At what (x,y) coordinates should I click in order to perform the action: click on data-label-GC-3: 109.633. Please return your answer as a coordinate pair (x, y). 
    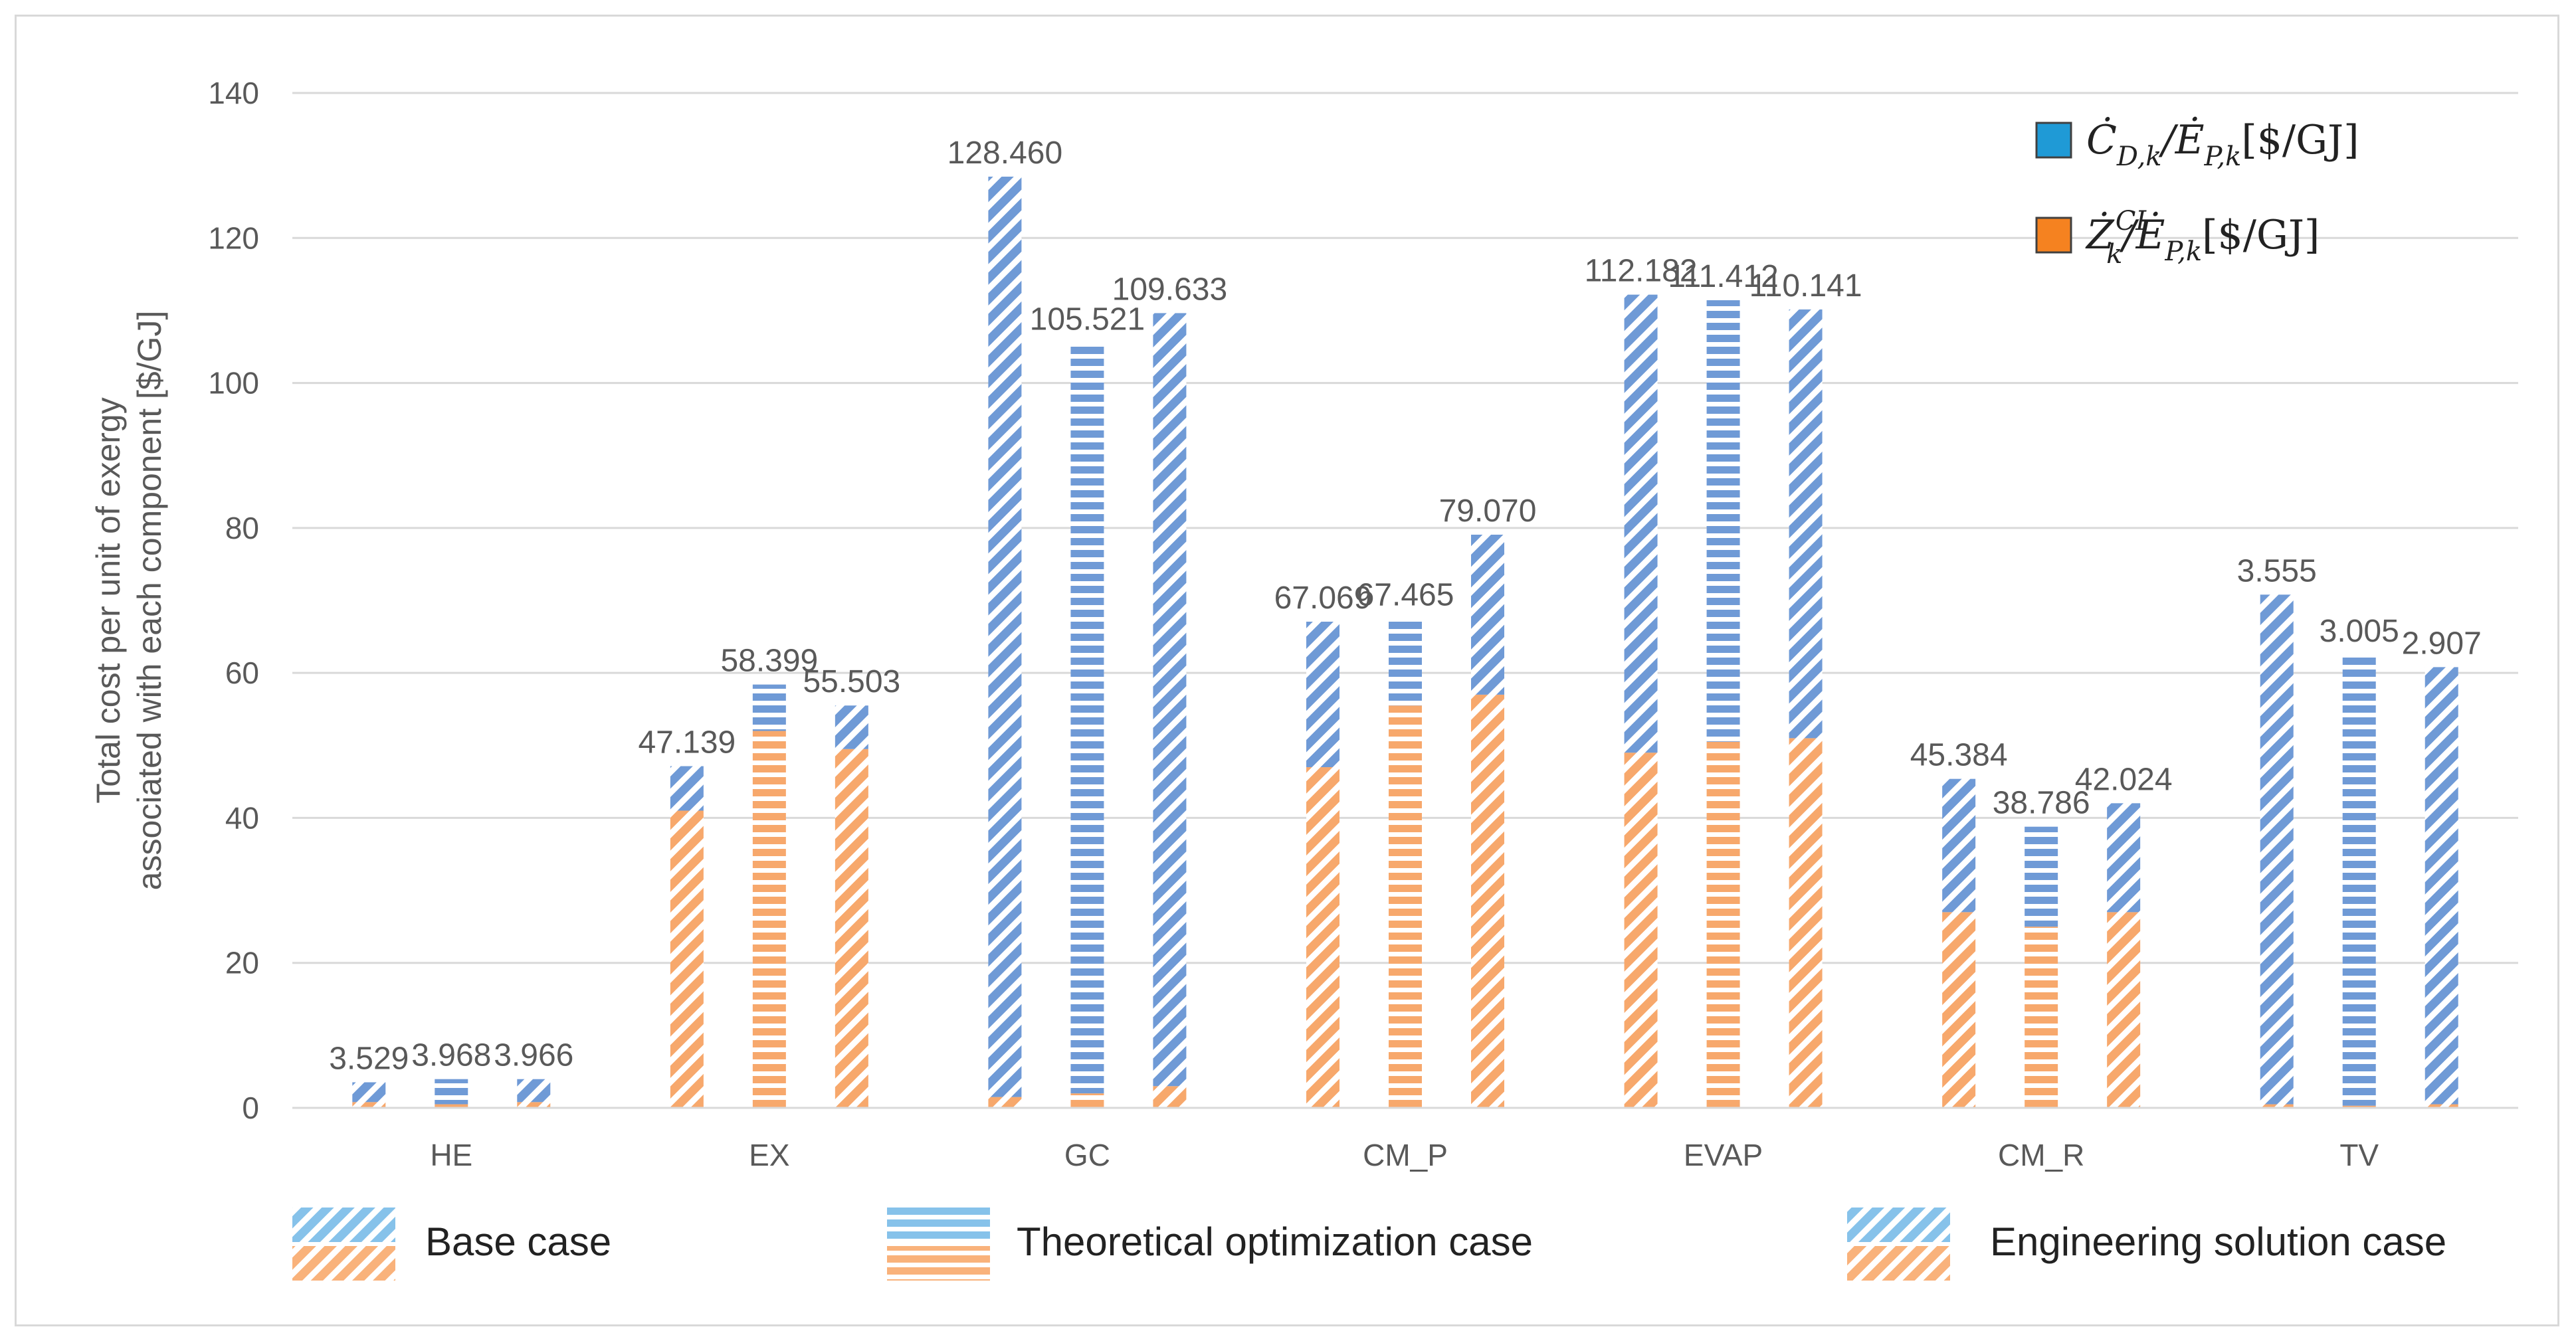
    Looking at the image, I should click on (1170, 289).